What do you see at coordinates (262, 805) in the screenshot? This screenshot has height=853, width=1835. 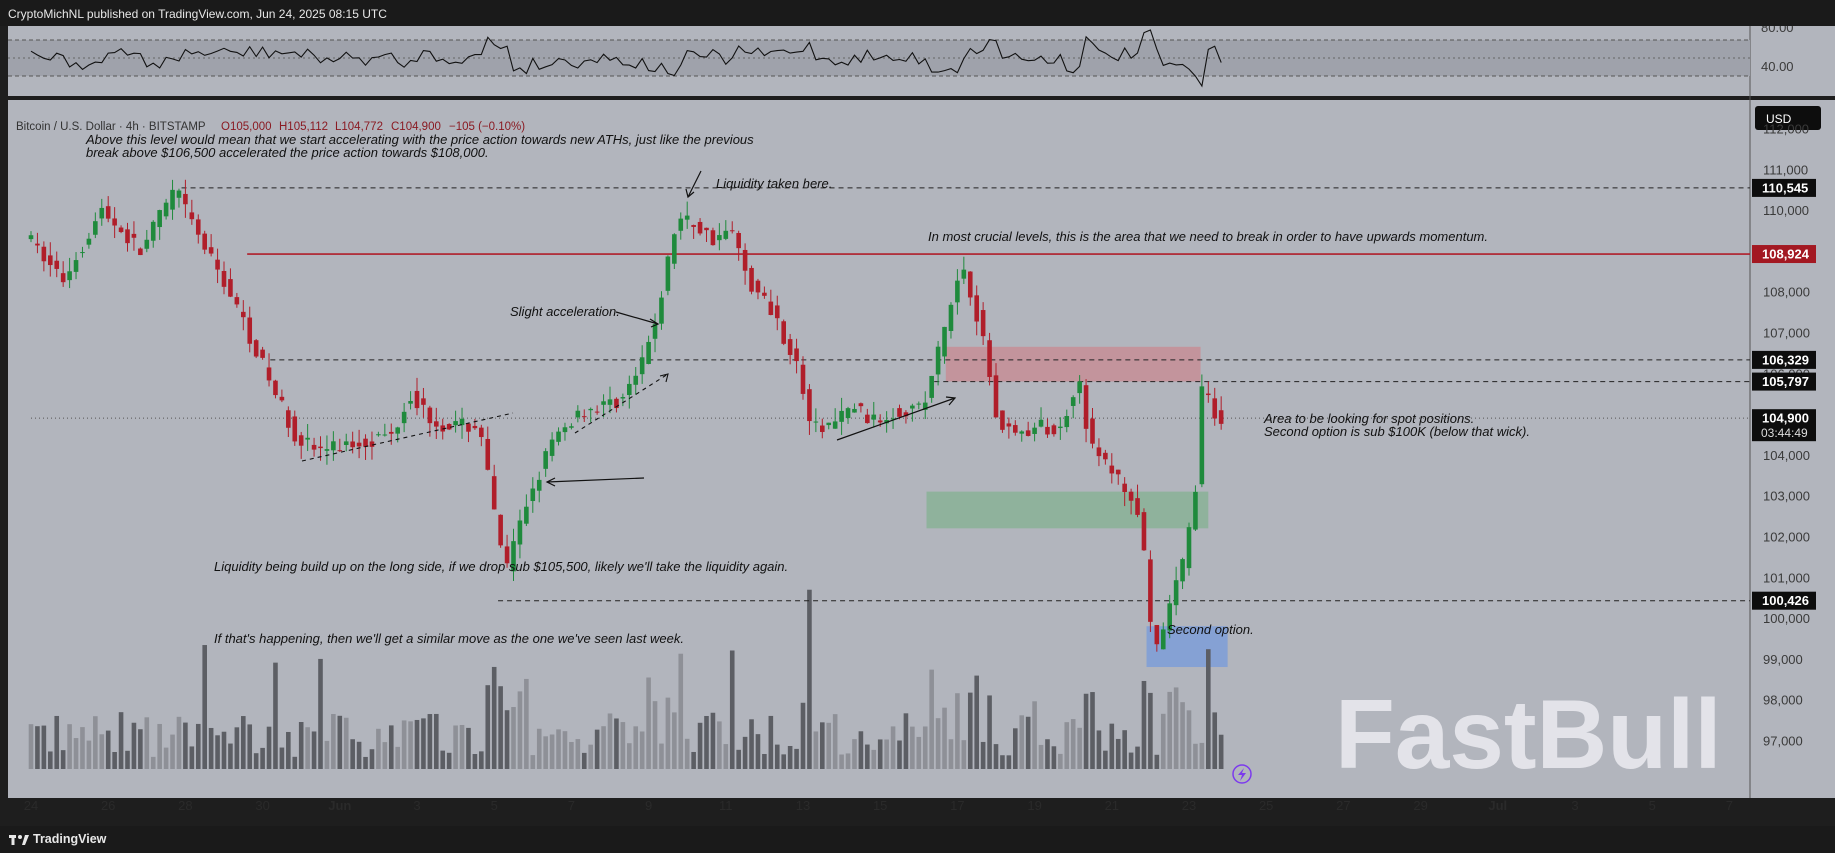 I see `time-tick: 30` at bounding box center [262, 805].